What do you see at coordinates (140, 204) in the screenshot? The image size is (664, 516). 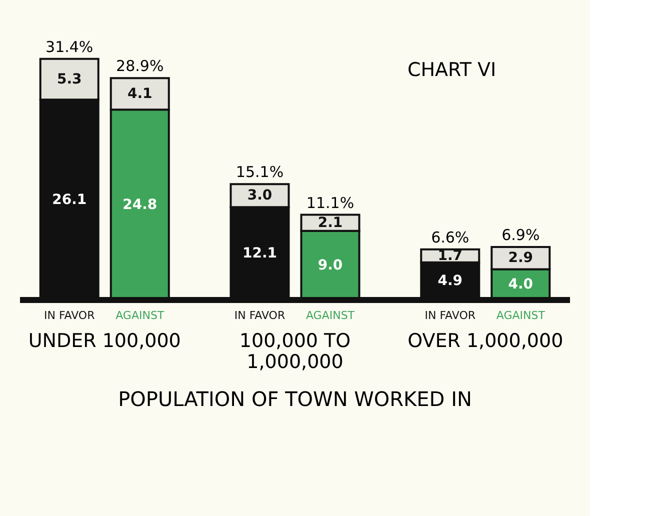 I see `data-label: 24.8` at bounding box center [140, 204].